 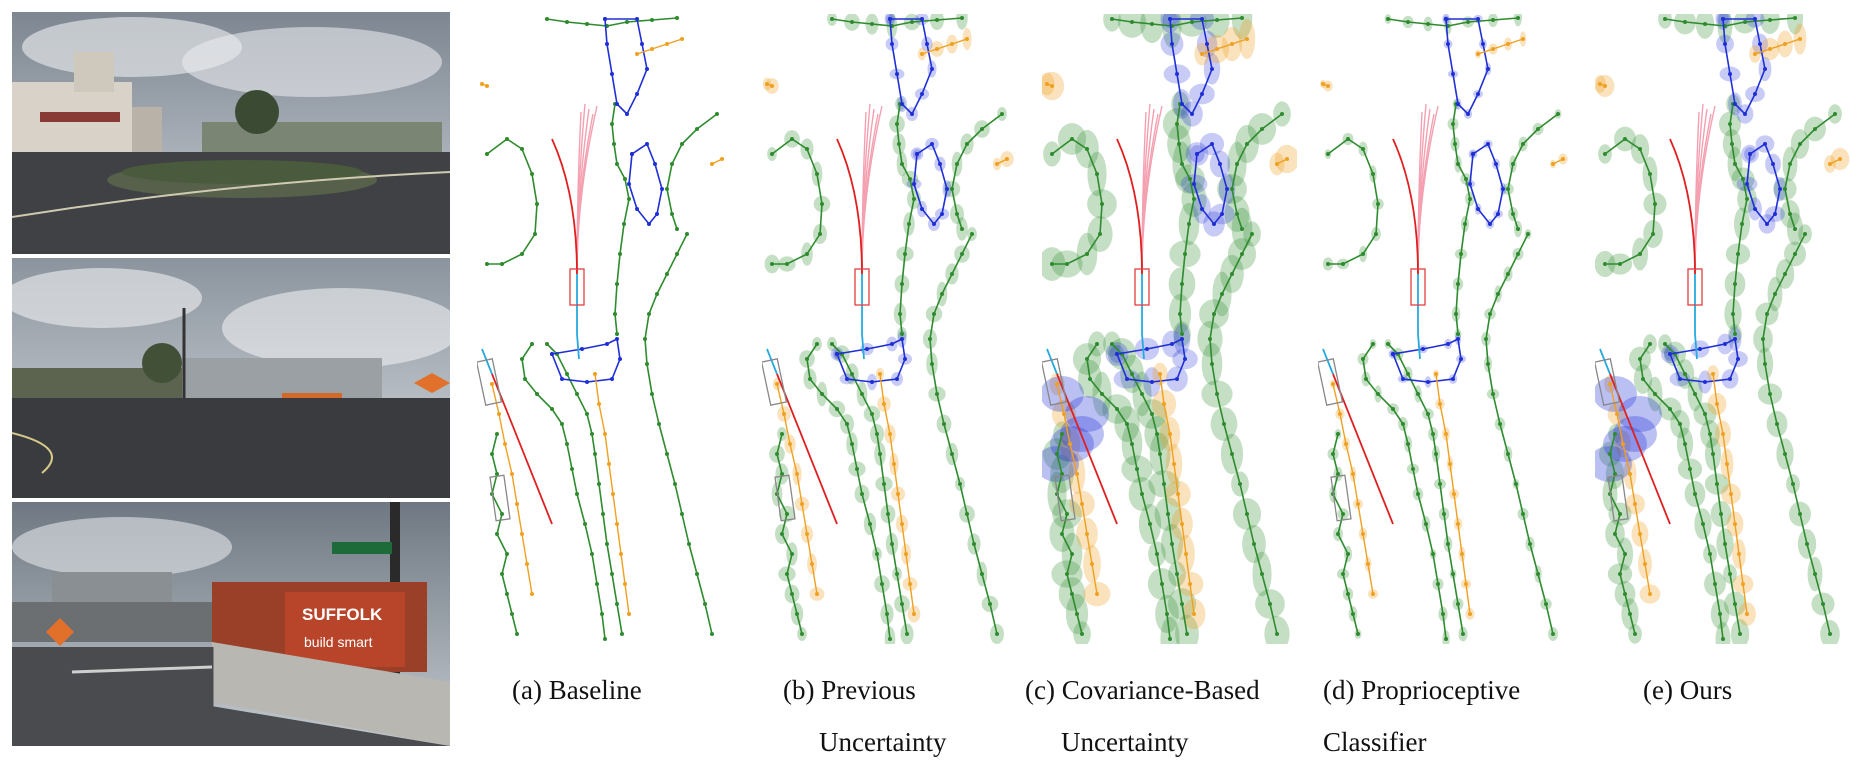 I want to click on road-boundary, so click(x=1425, y=489).